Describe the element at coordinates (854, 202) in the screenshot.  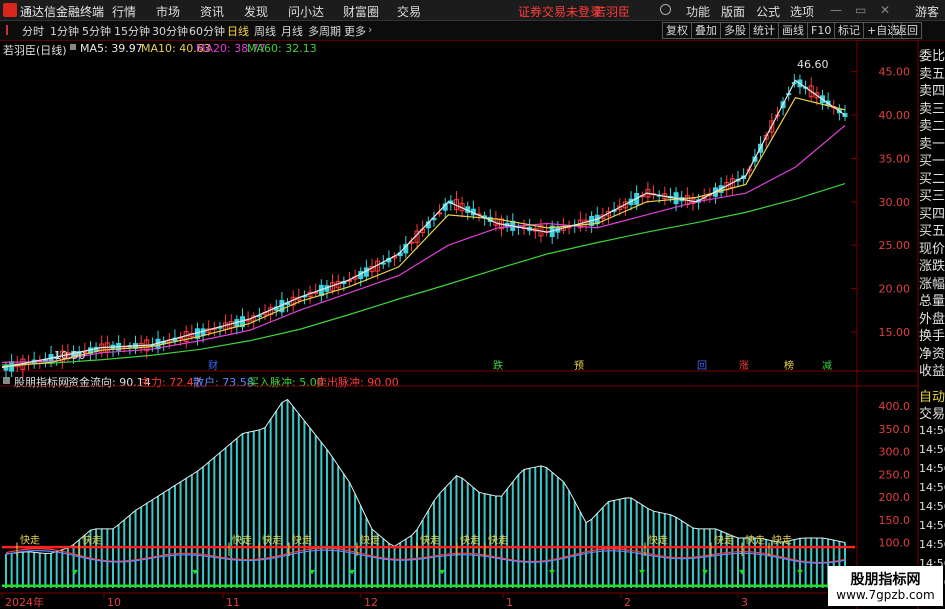
I see `price-grid` at that location.